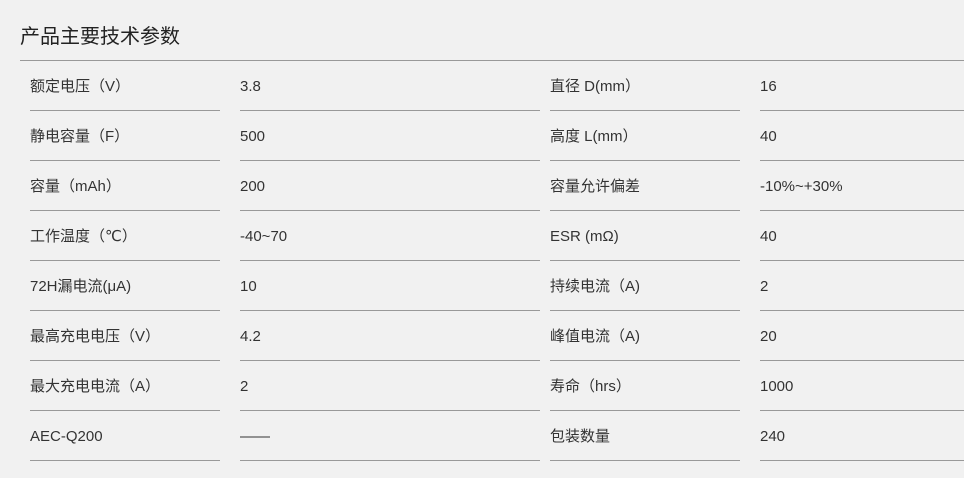  Describe the element at coordinates (125, 336) in the screenshot. I see `spec-label: 最高充电电压（V）` at that location.